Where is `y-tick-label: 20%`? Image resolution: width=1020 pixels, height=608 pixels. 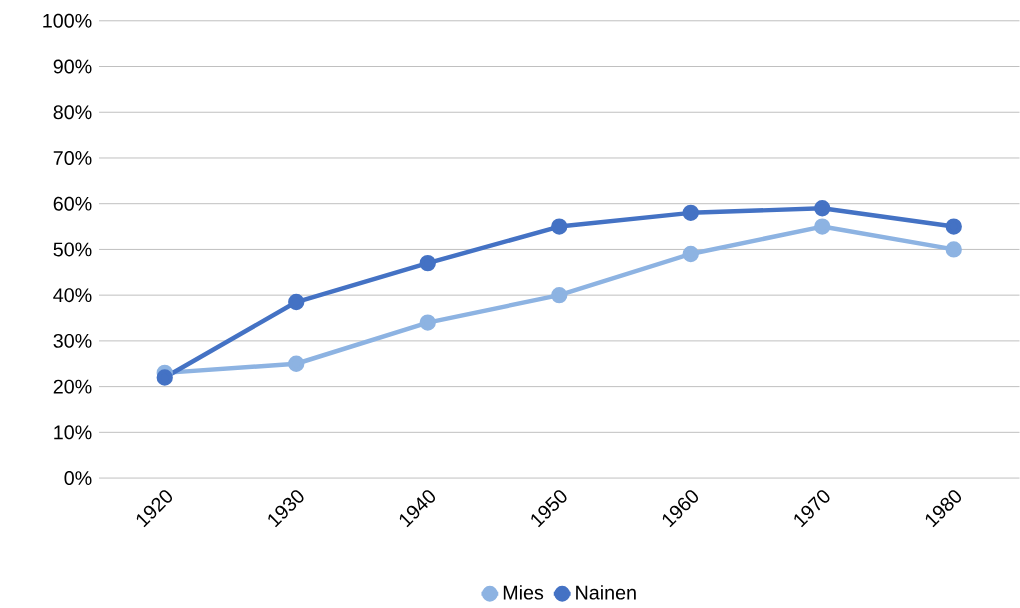
y-tick-label: 20% is located at coordinates (72, 386).